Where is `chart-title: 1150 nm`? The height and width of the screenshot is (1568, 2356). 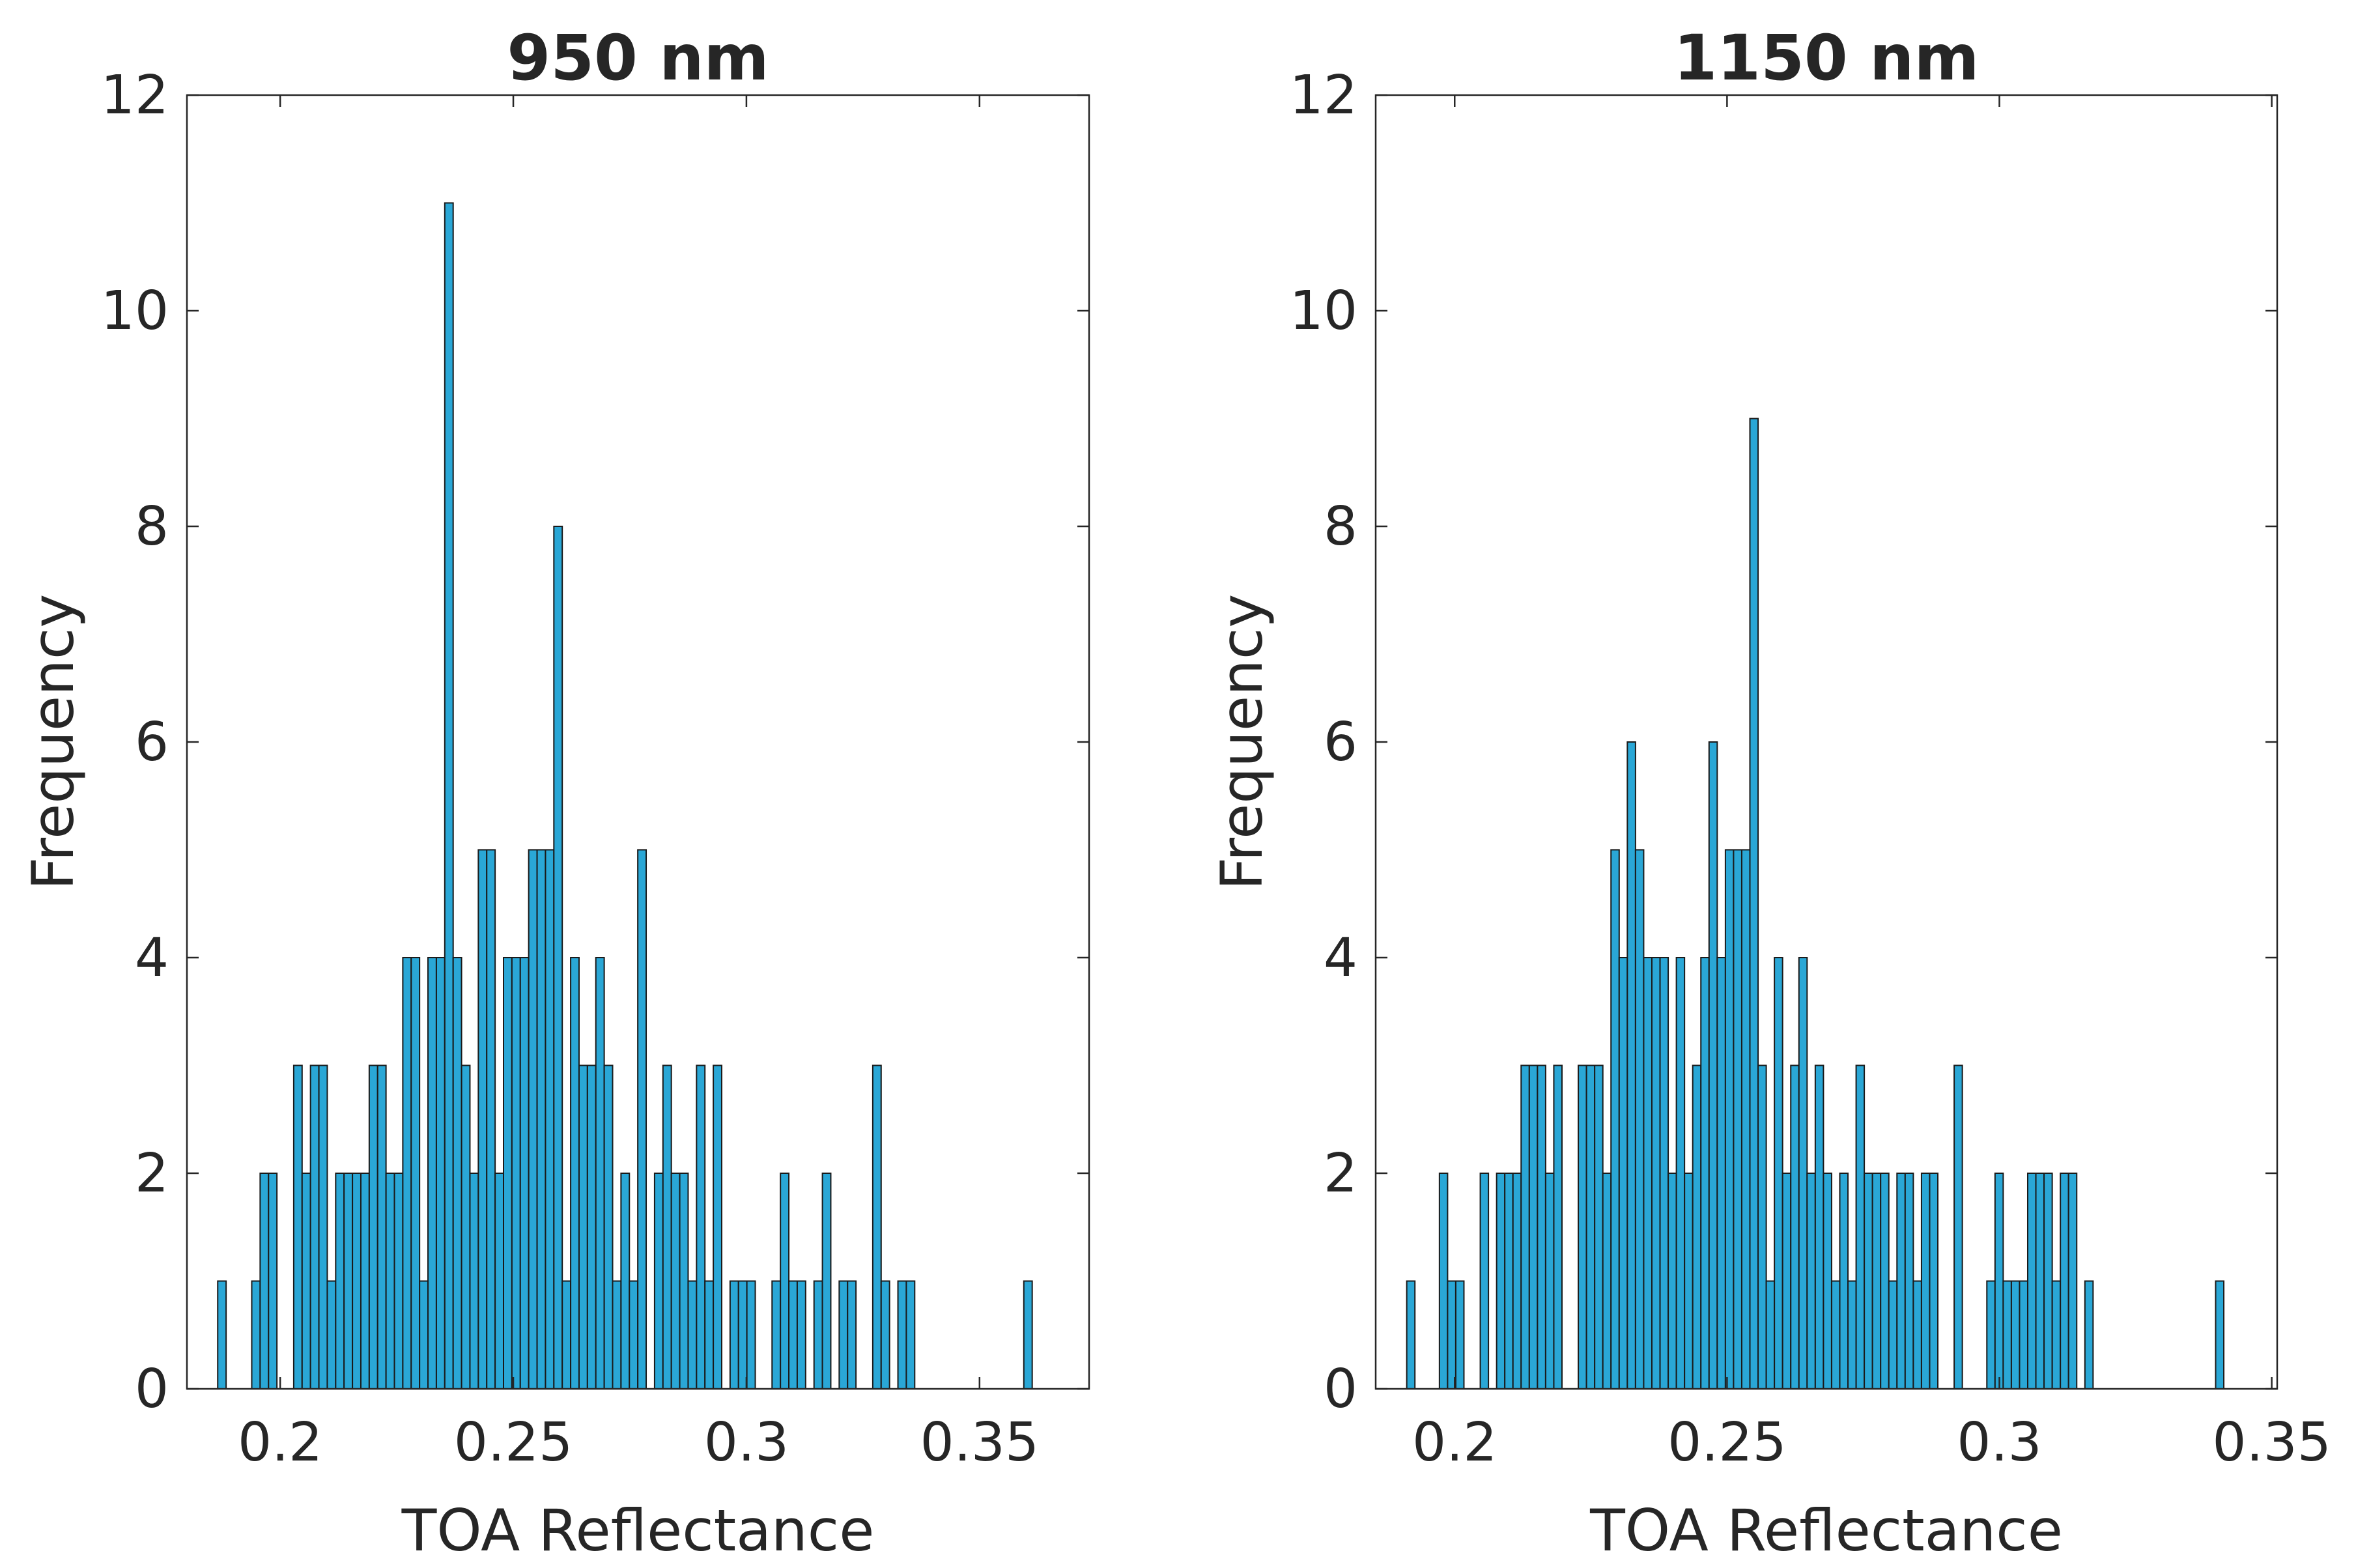
chart-title: 1150 nm is located at coordinates (1827, 57).